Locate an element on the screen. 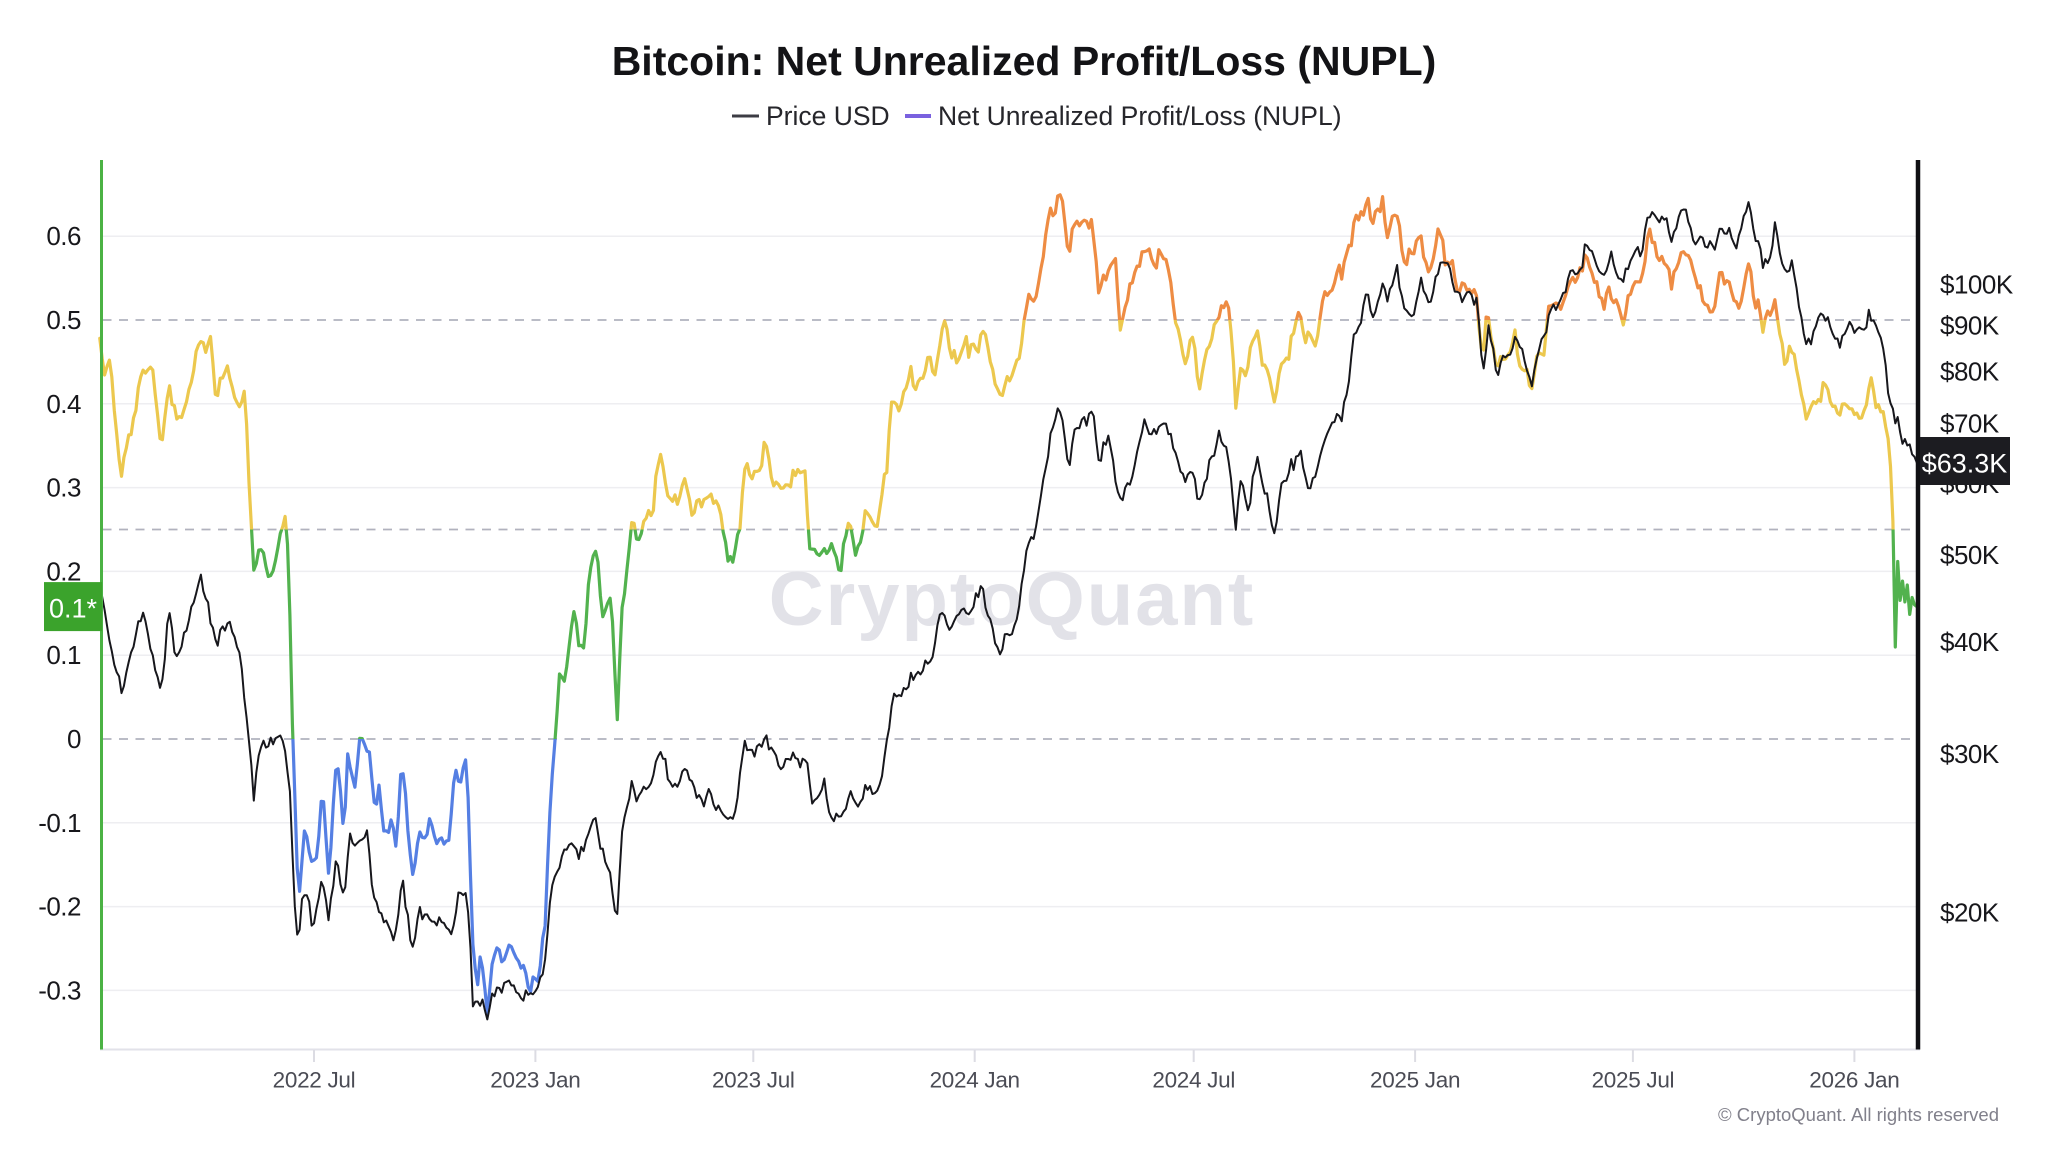 The width and height of the screenshot is (2048, 1152). svg-text: 0.1 is located at coordinates (63, 655).